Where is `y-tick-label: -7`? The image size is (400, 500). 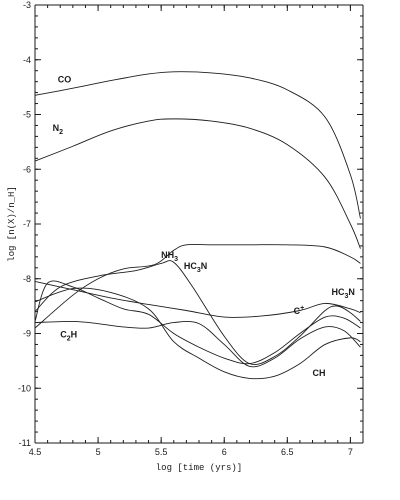
y-tick-label: -7 is located at coordinates (27, 224).